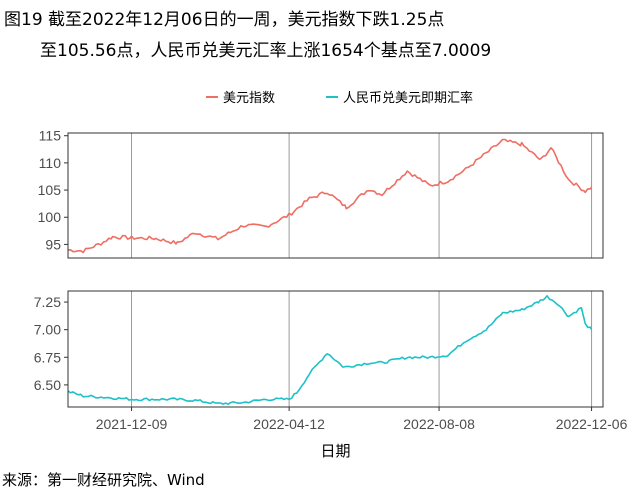 The image size is (640, 498). I want to click on x-tick-label: 2022-08-08, so click(439, 424).